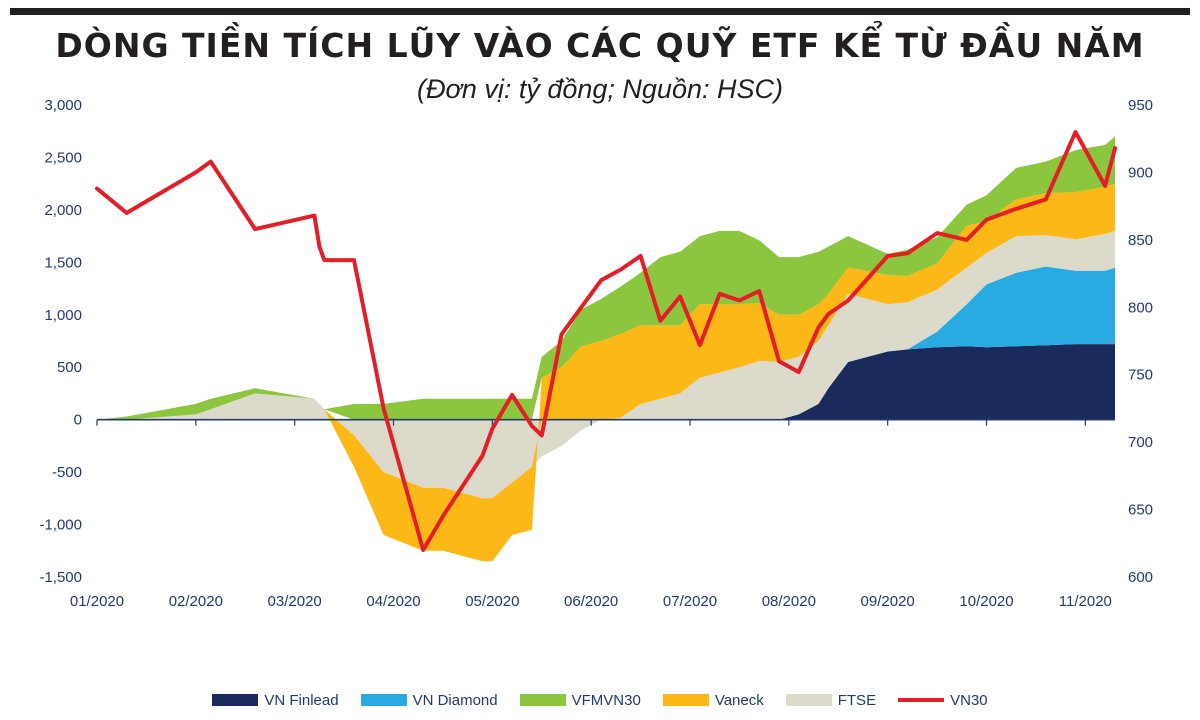 This screenshot has width=1200, height=720. What do you see at coordinates (1140, 577) in the screenshot?
I see `y-right-tick-label: 600` at bounding box center [1140, 577].